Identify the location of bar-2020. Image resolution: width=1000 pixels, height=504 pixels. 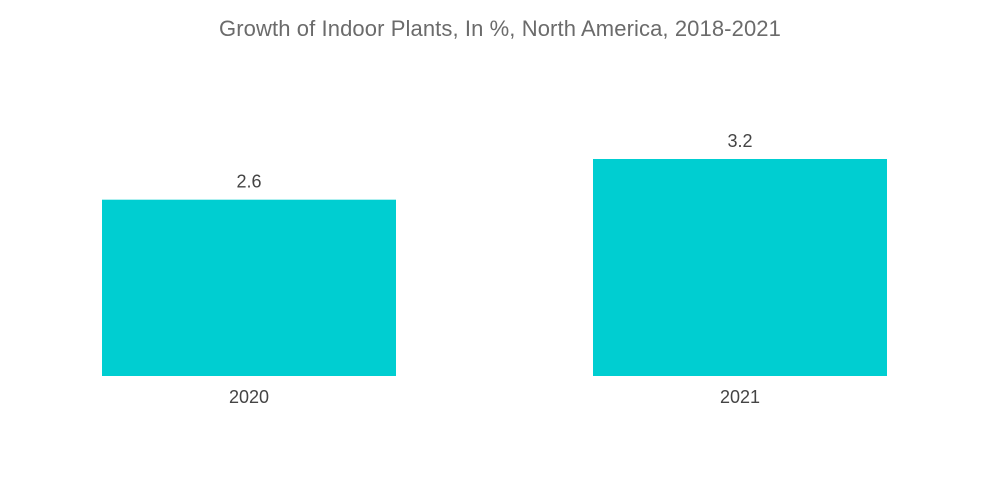
(249, 287).